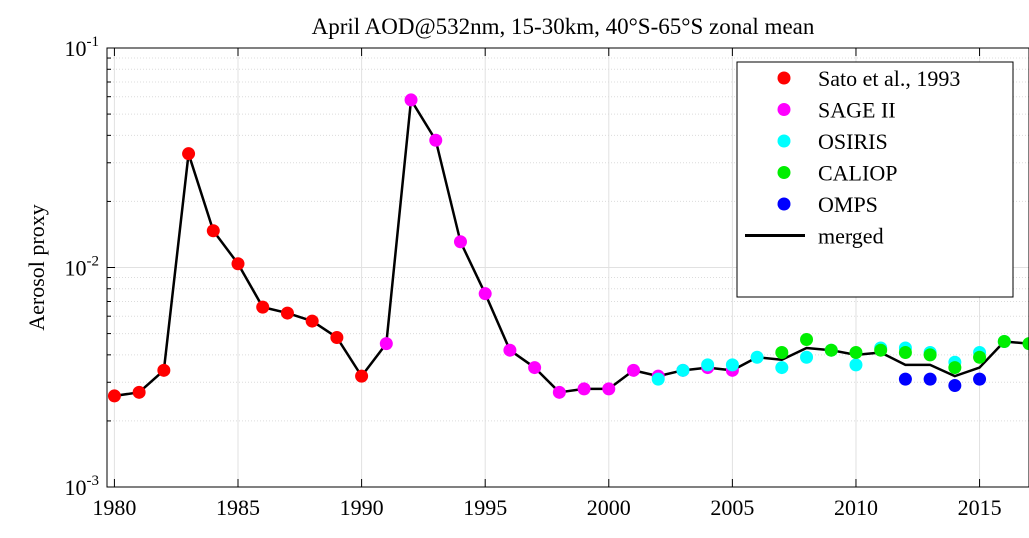 The width and height of the screenshot is (1029, 538). Describe the element at coordinates (848, 204) in the screenshot. I see `legend-label: OMPS` at that location.